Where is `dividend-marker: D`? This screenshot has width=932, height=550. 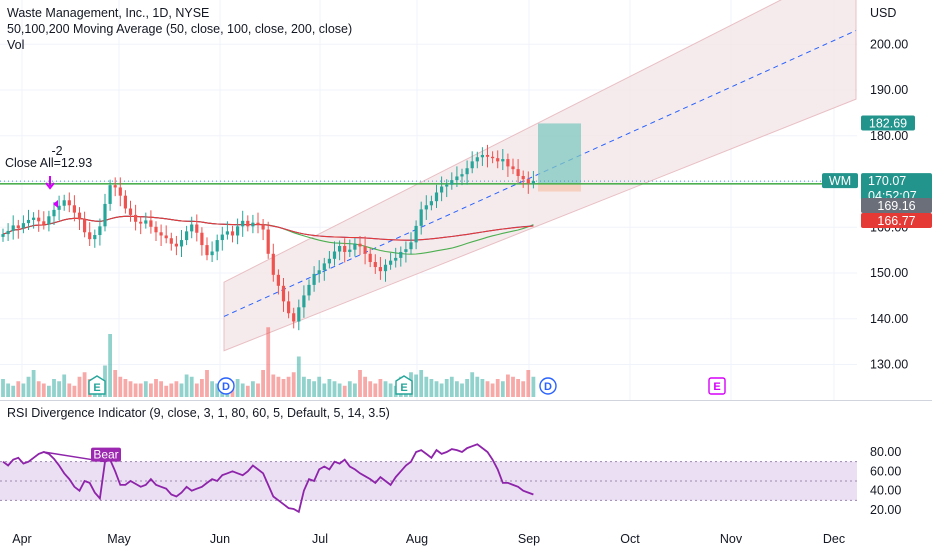
dividend-marker: D is located at coordinates (226, 386).